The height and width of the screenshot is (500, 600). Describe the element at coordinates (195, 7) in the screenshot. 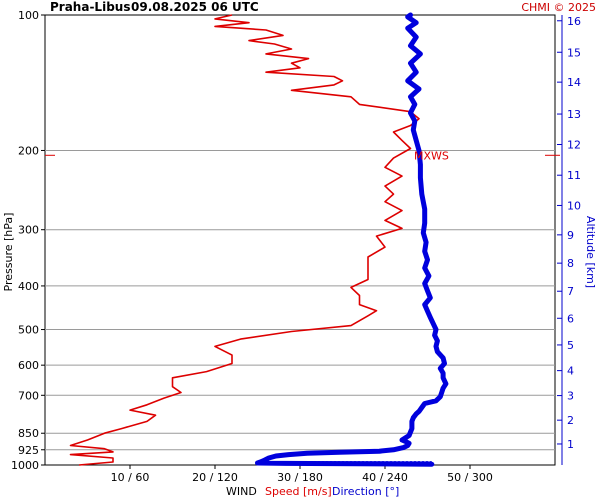

I see `datetime-title: 09.08.2025 06 UTC` at that location.